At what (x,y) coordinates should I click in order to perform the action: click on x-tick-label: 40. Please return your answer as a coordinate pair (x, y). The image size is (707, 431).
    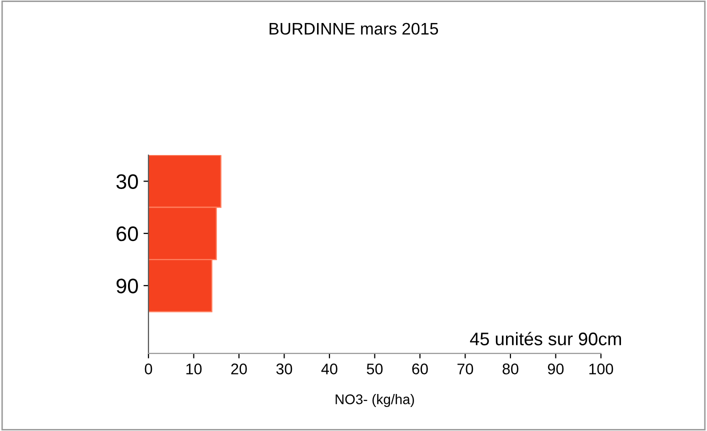
    Looking at the image, I should click on (329, 369).